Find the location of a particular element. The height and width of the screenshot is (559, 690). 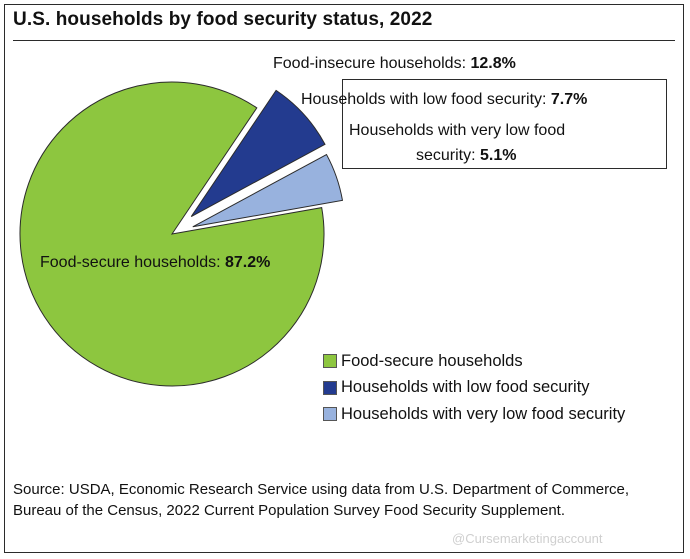

label-food-secure-value: 87.2% is located at coordinates (247, 262).